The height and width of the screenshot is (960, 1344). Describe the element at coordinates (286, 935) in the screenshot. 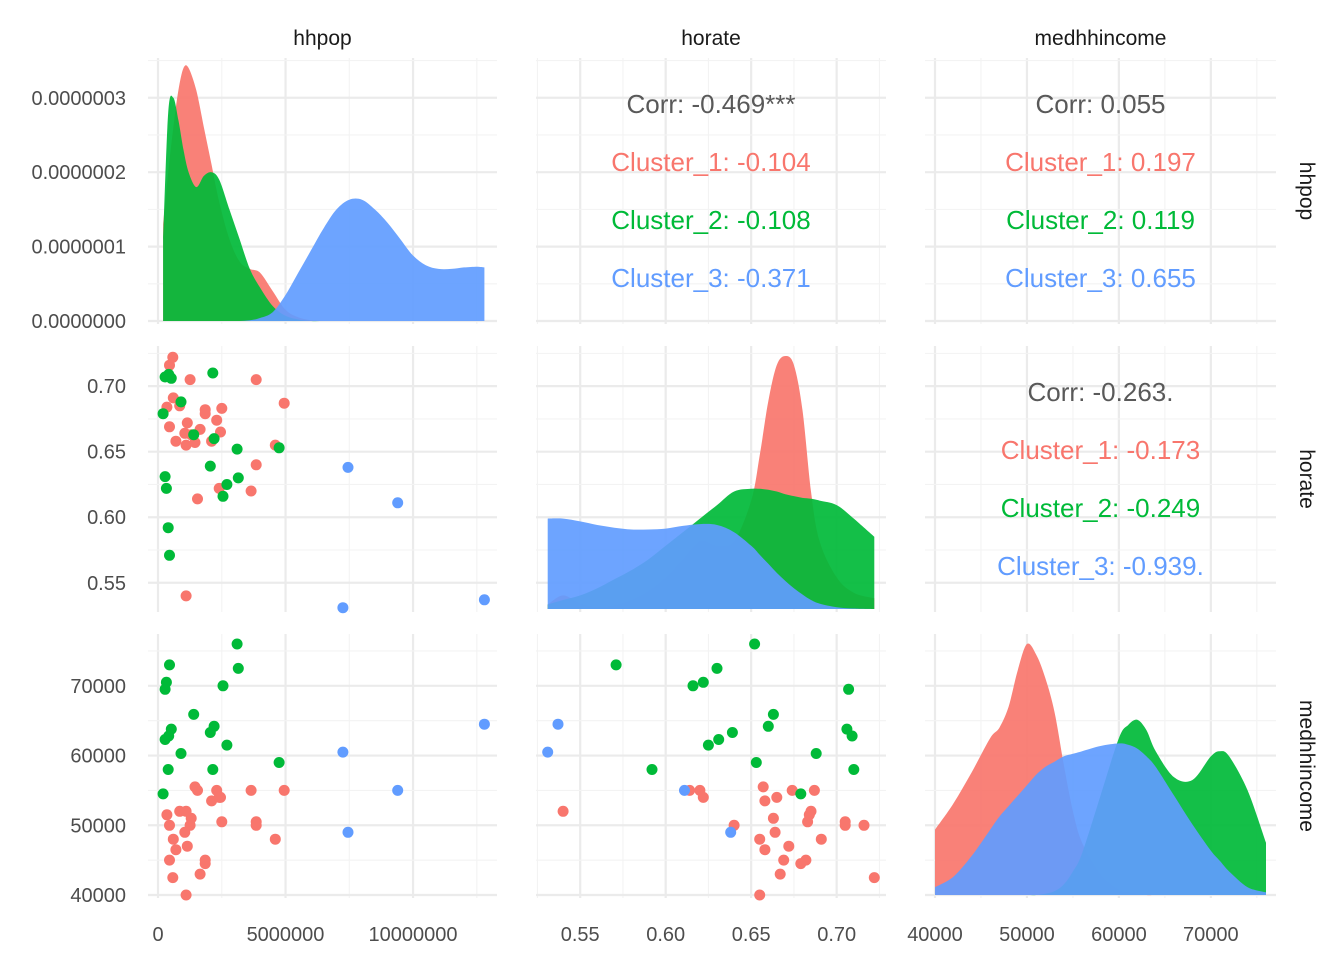

I see `x-tick-label: 5000000` at that location.